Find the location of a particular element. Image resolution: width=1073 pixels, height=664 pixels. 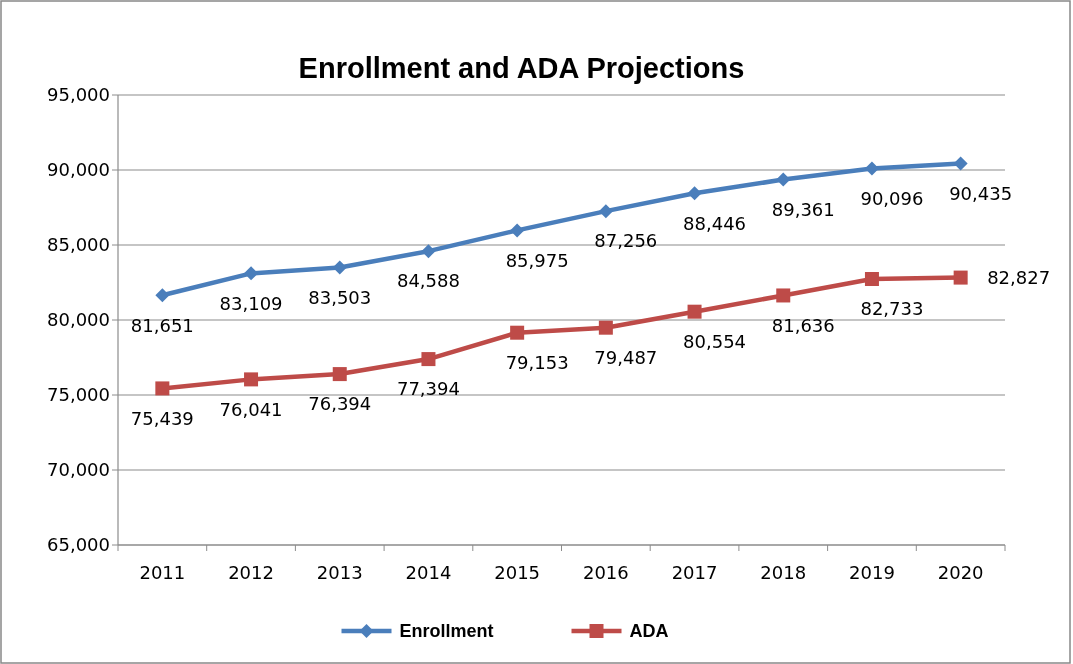

data-label: 76,394 is located at coordinates (340, 404).